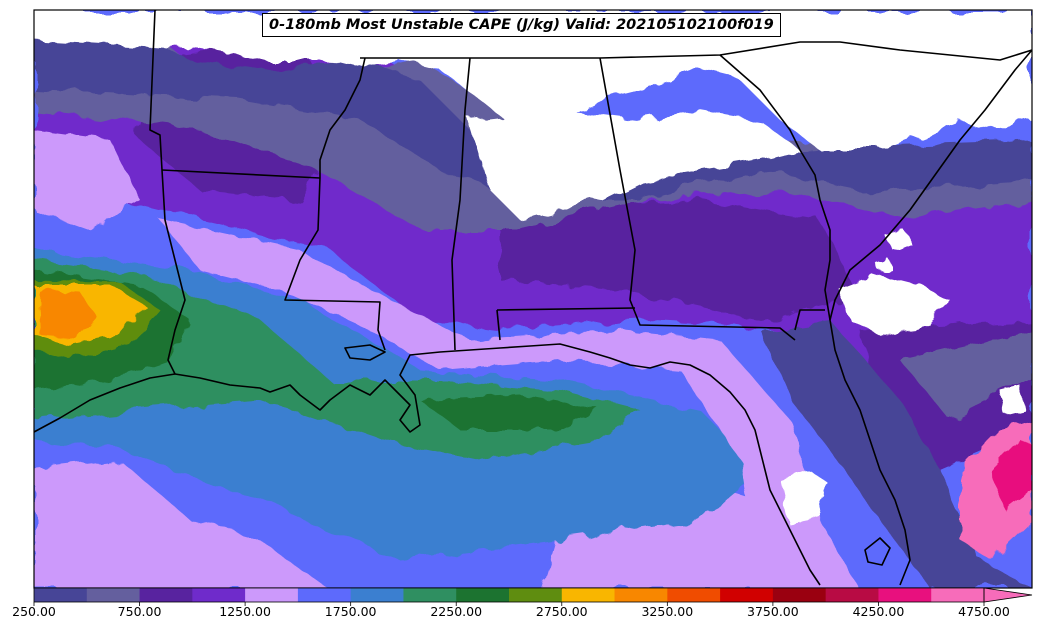 The width and height of the screenshot is (1042, 633). I want to click on colorbar-tick-label: 750.00, so click(139, 611).